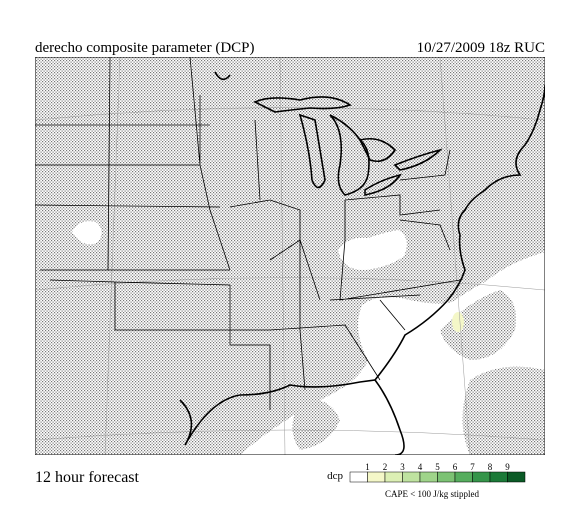  Describe the element at coordinates (367, 467) in the screenshot. I see `legend-label: 1` at that location.